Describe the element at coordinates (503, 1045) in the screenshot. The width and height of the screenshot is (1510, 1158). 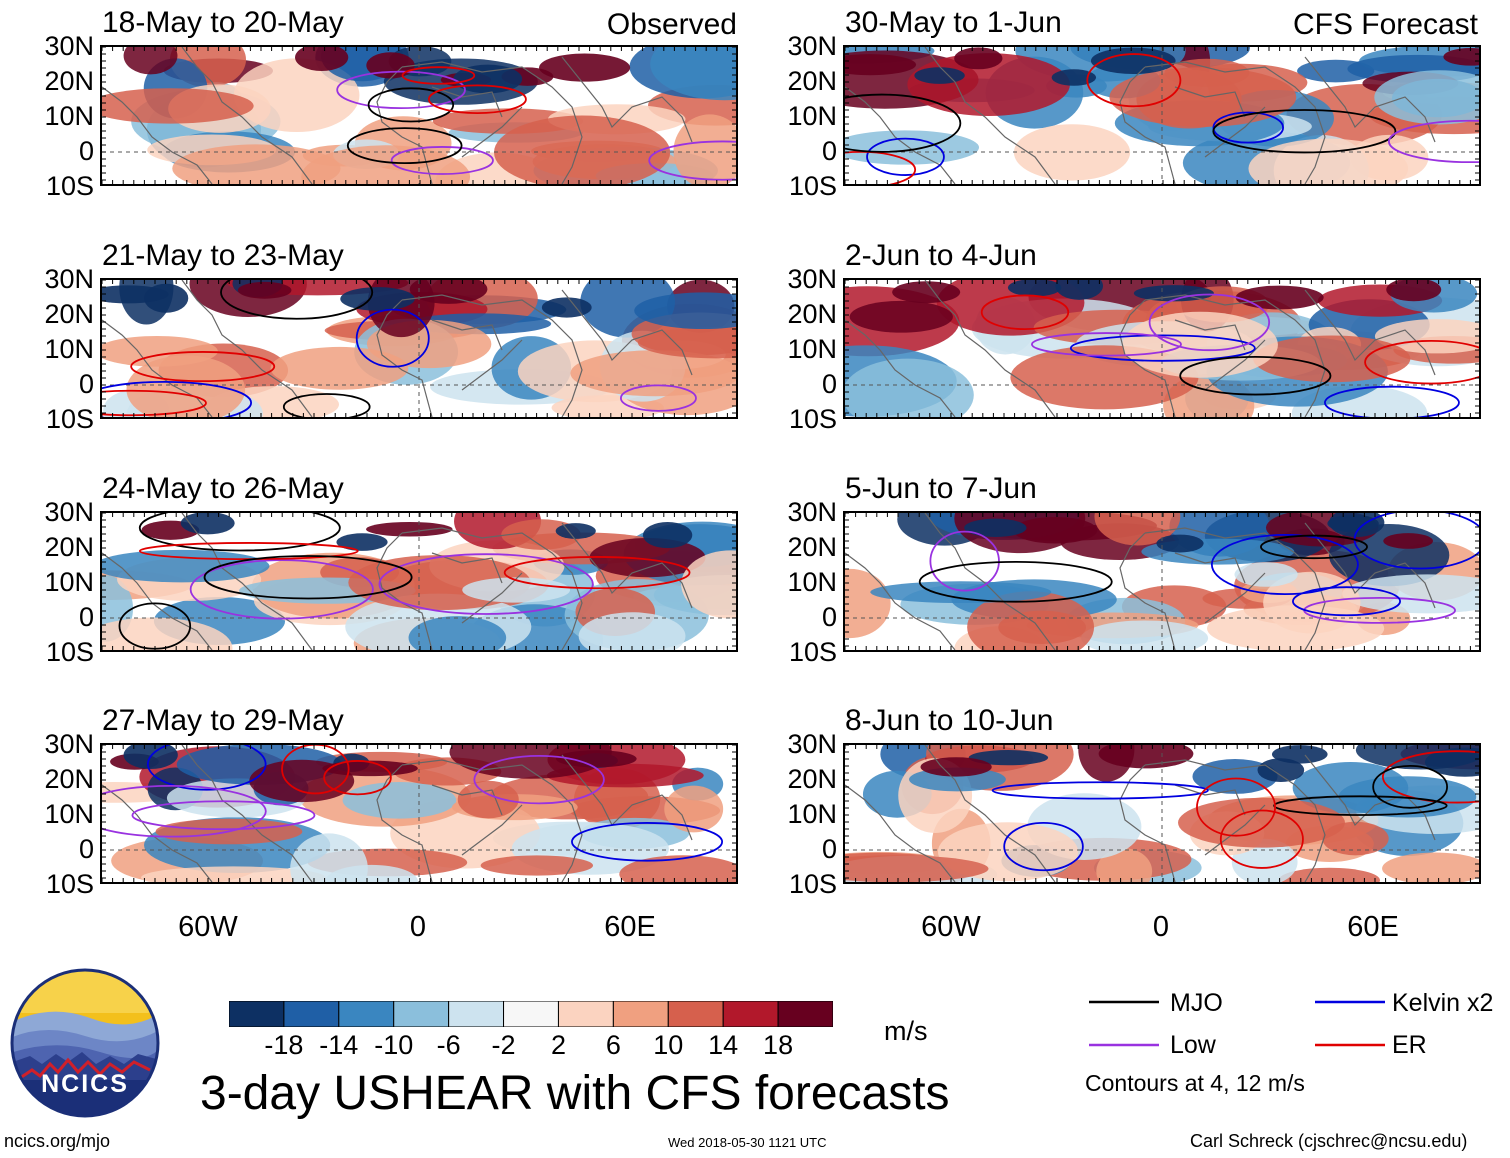
I see `colorbar-tick-label: -2` at that location.